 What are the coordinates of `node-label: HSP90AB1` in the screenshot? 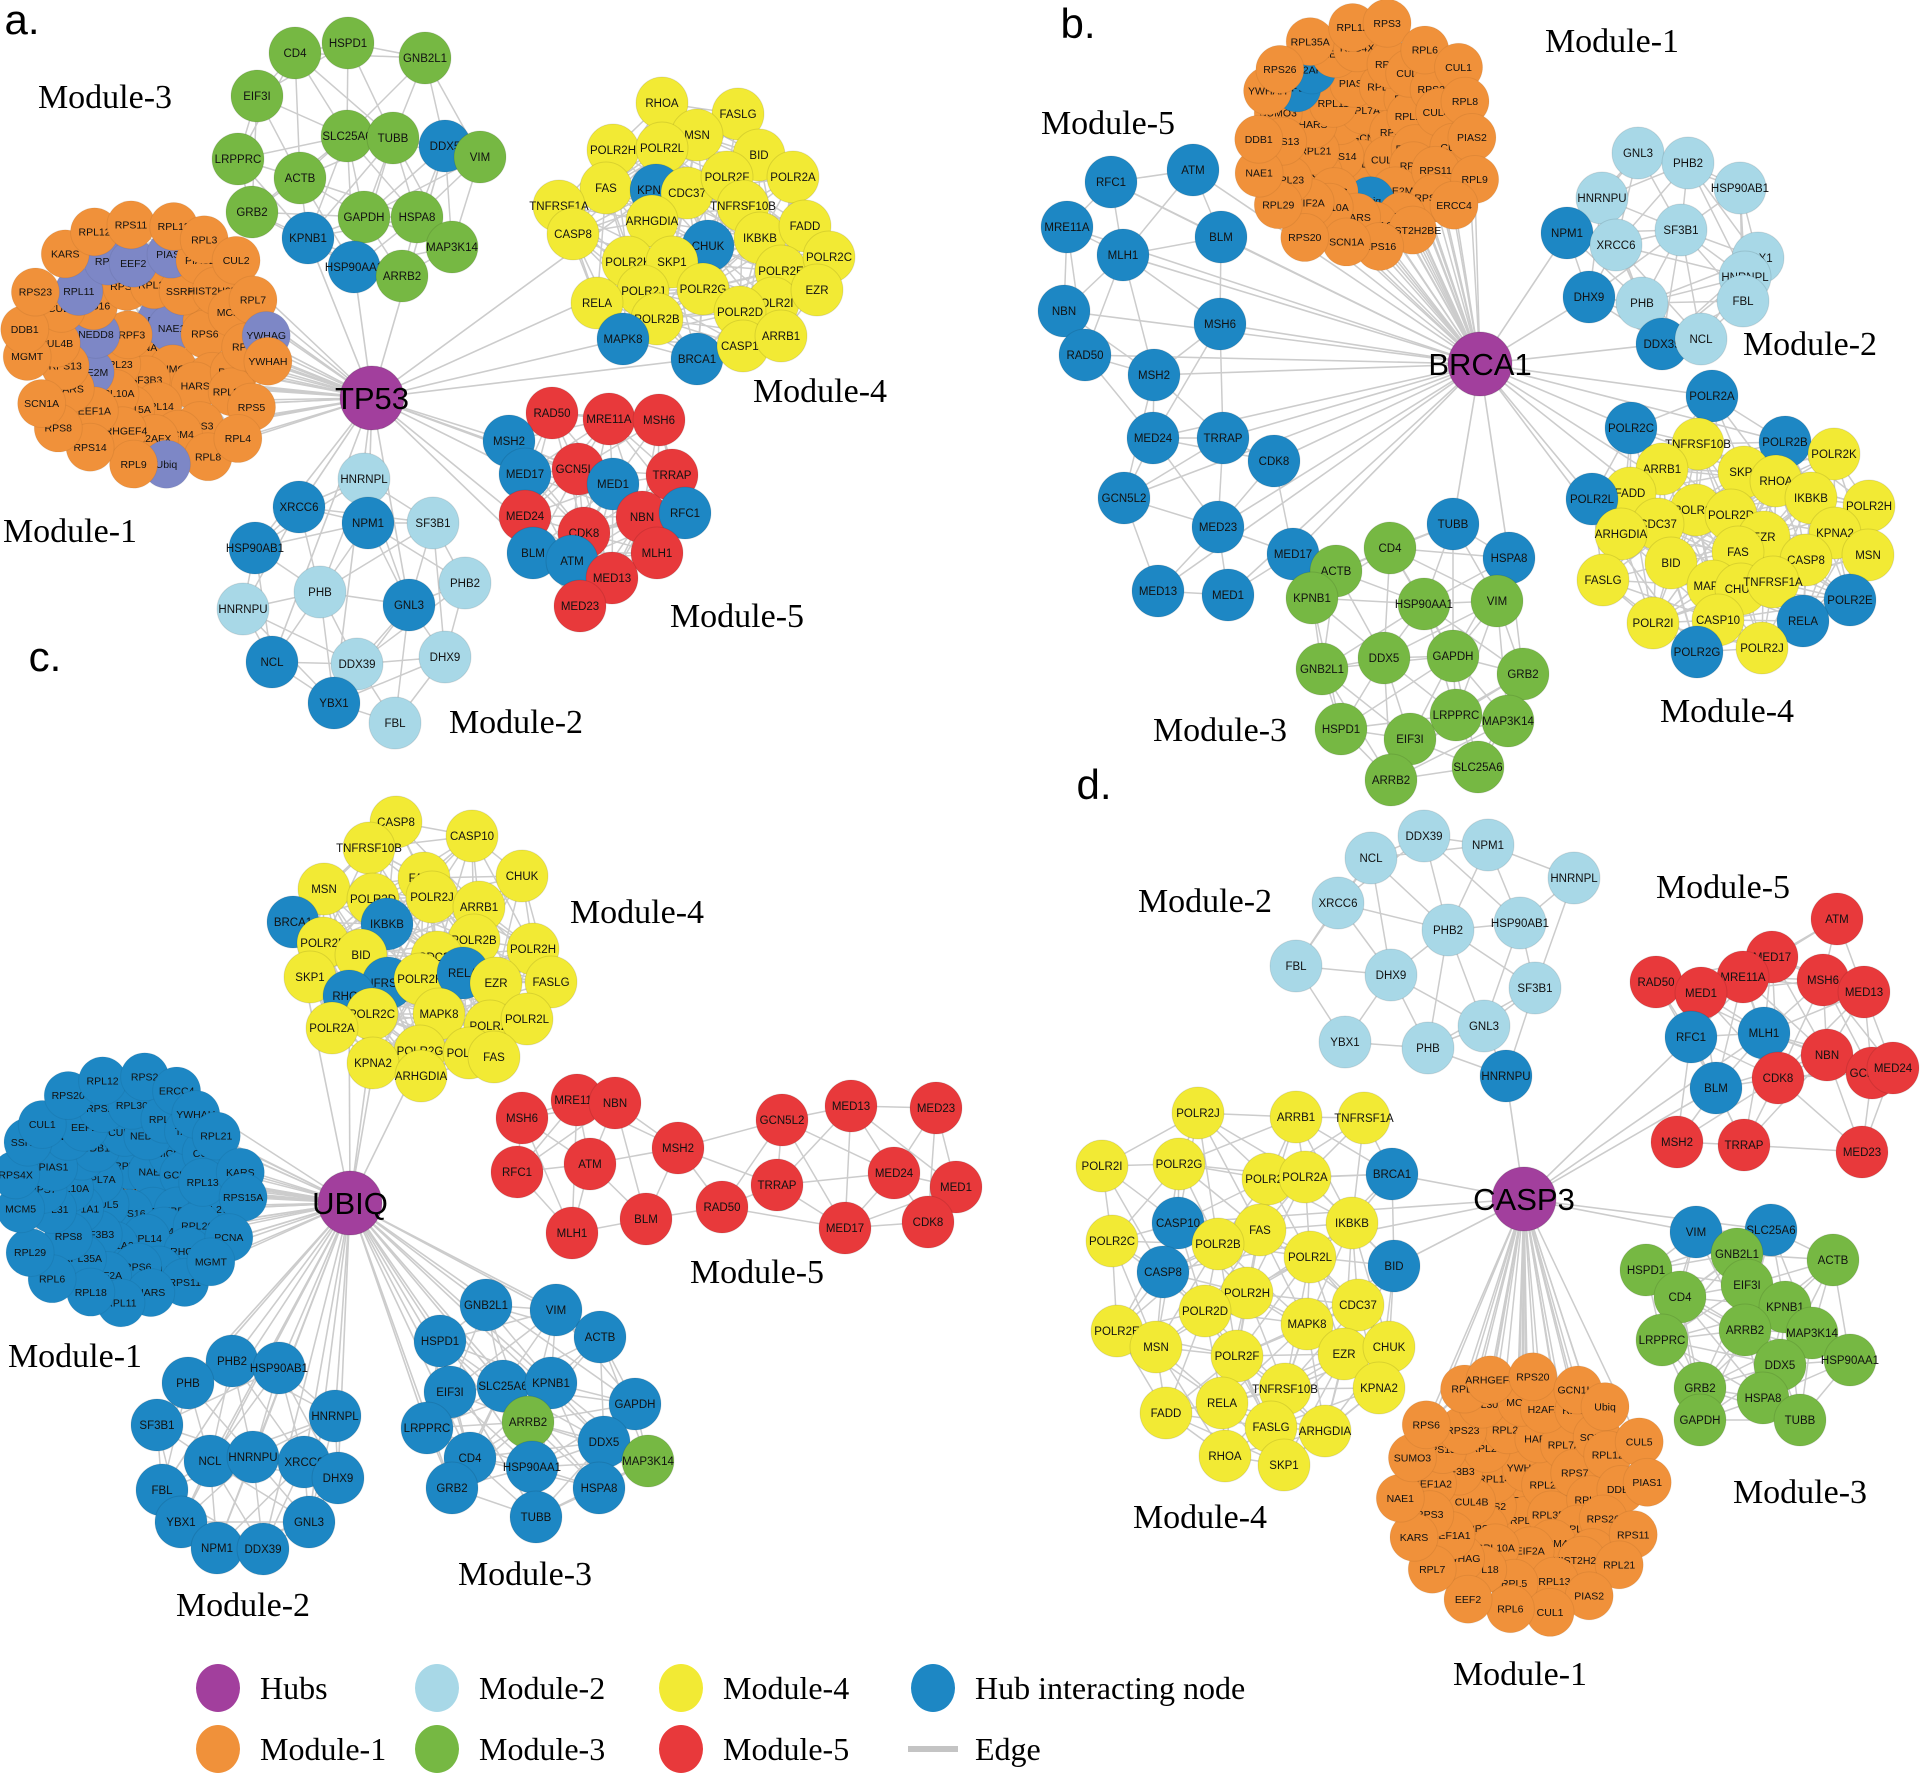 It's located at (255, 549).